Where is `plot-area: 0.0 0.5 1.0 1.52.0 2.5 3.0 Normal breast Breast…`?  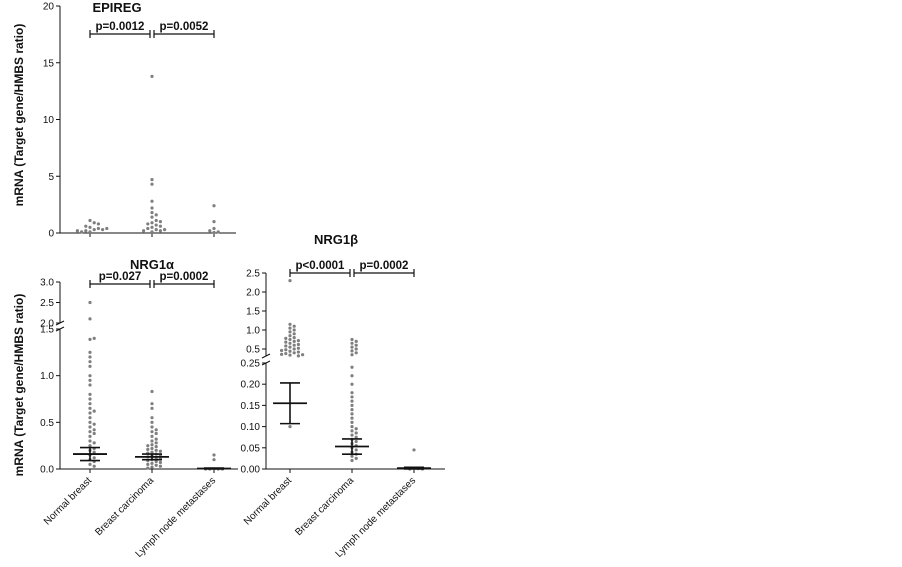
plot-area: 0.0 0.5 1.0 1.52.0 2.5 3.0 Normal breast Breast… is located at coordinates (139, 415).